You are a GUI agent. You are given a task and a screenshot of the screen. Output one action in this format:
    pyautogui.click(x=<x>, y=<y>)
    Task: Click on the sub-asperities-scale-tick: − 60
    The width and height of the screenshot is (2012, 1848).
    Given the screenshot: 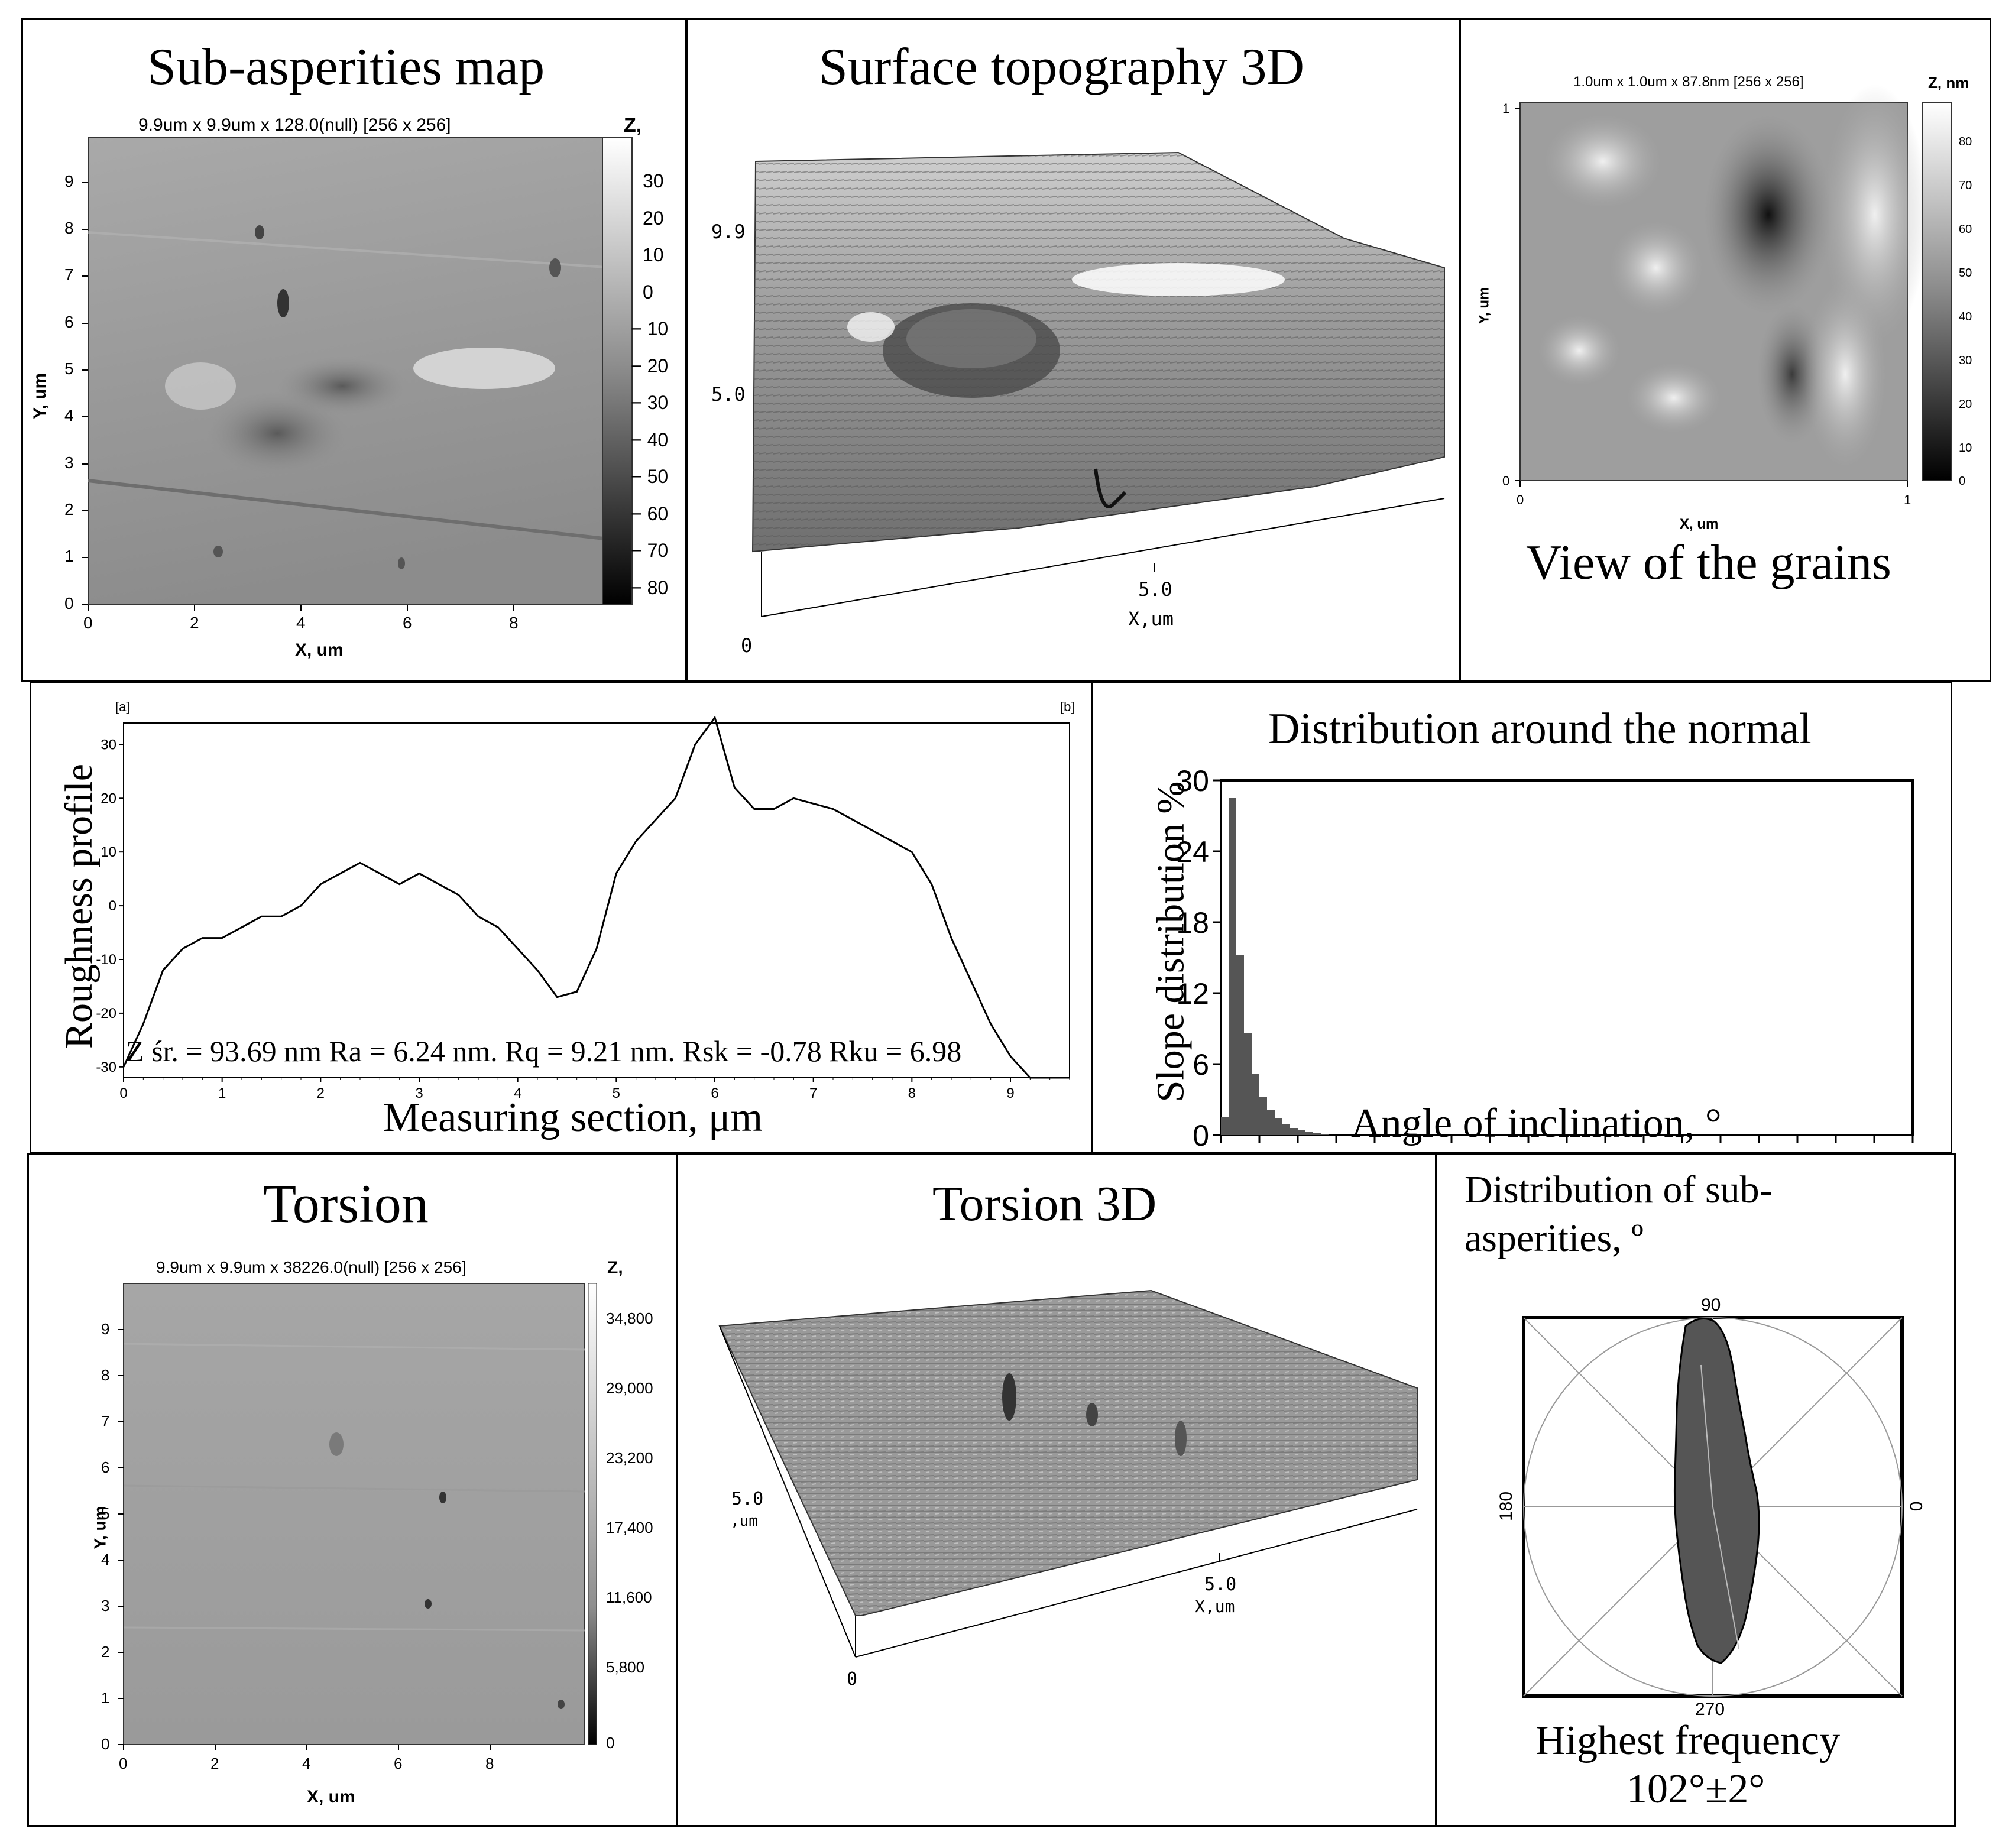 What is the action you would take?
    pyautogui.click(x=650, y=513)
    